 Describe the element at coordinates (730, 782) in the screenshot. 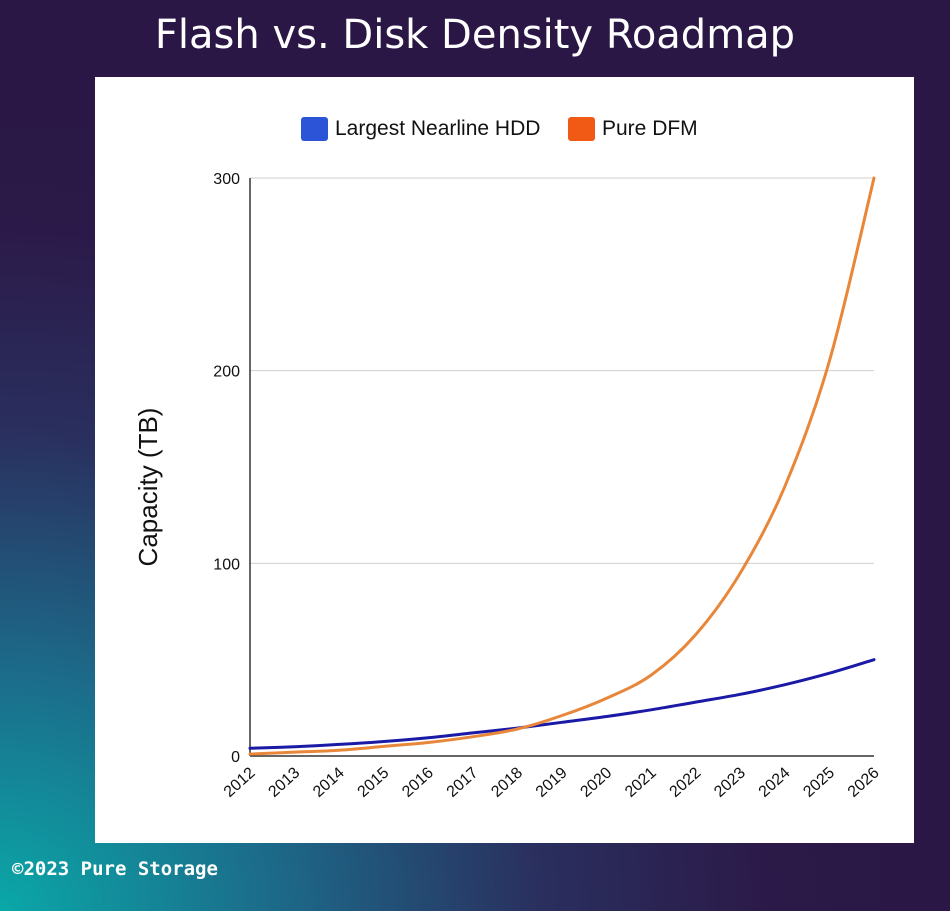

I see `x-tick-label: 2023` at that location.